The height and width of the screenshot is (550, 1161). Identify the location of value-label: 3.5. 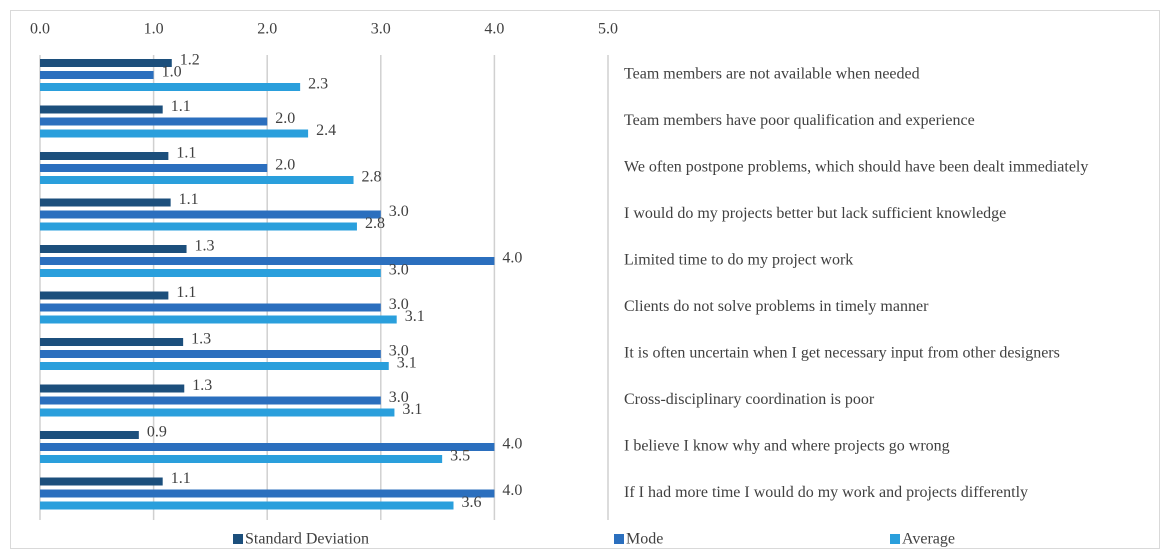
(460, 456).